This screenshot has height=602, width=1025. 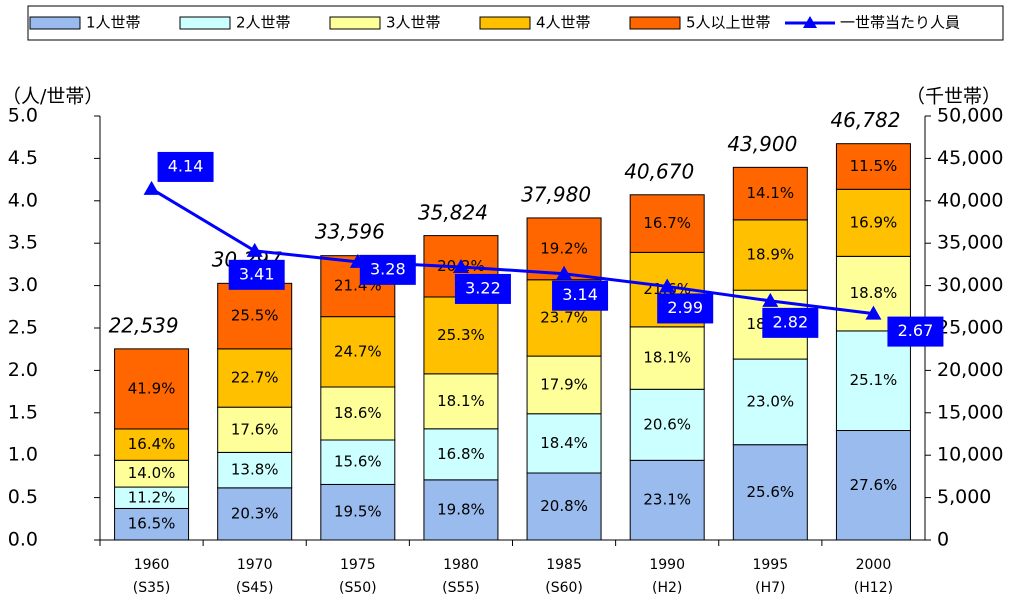 What do you see at coordinates (970, 116) in the screenshot?
I see `y2-tick-label: 50,000` at bounding box center [970, 116].